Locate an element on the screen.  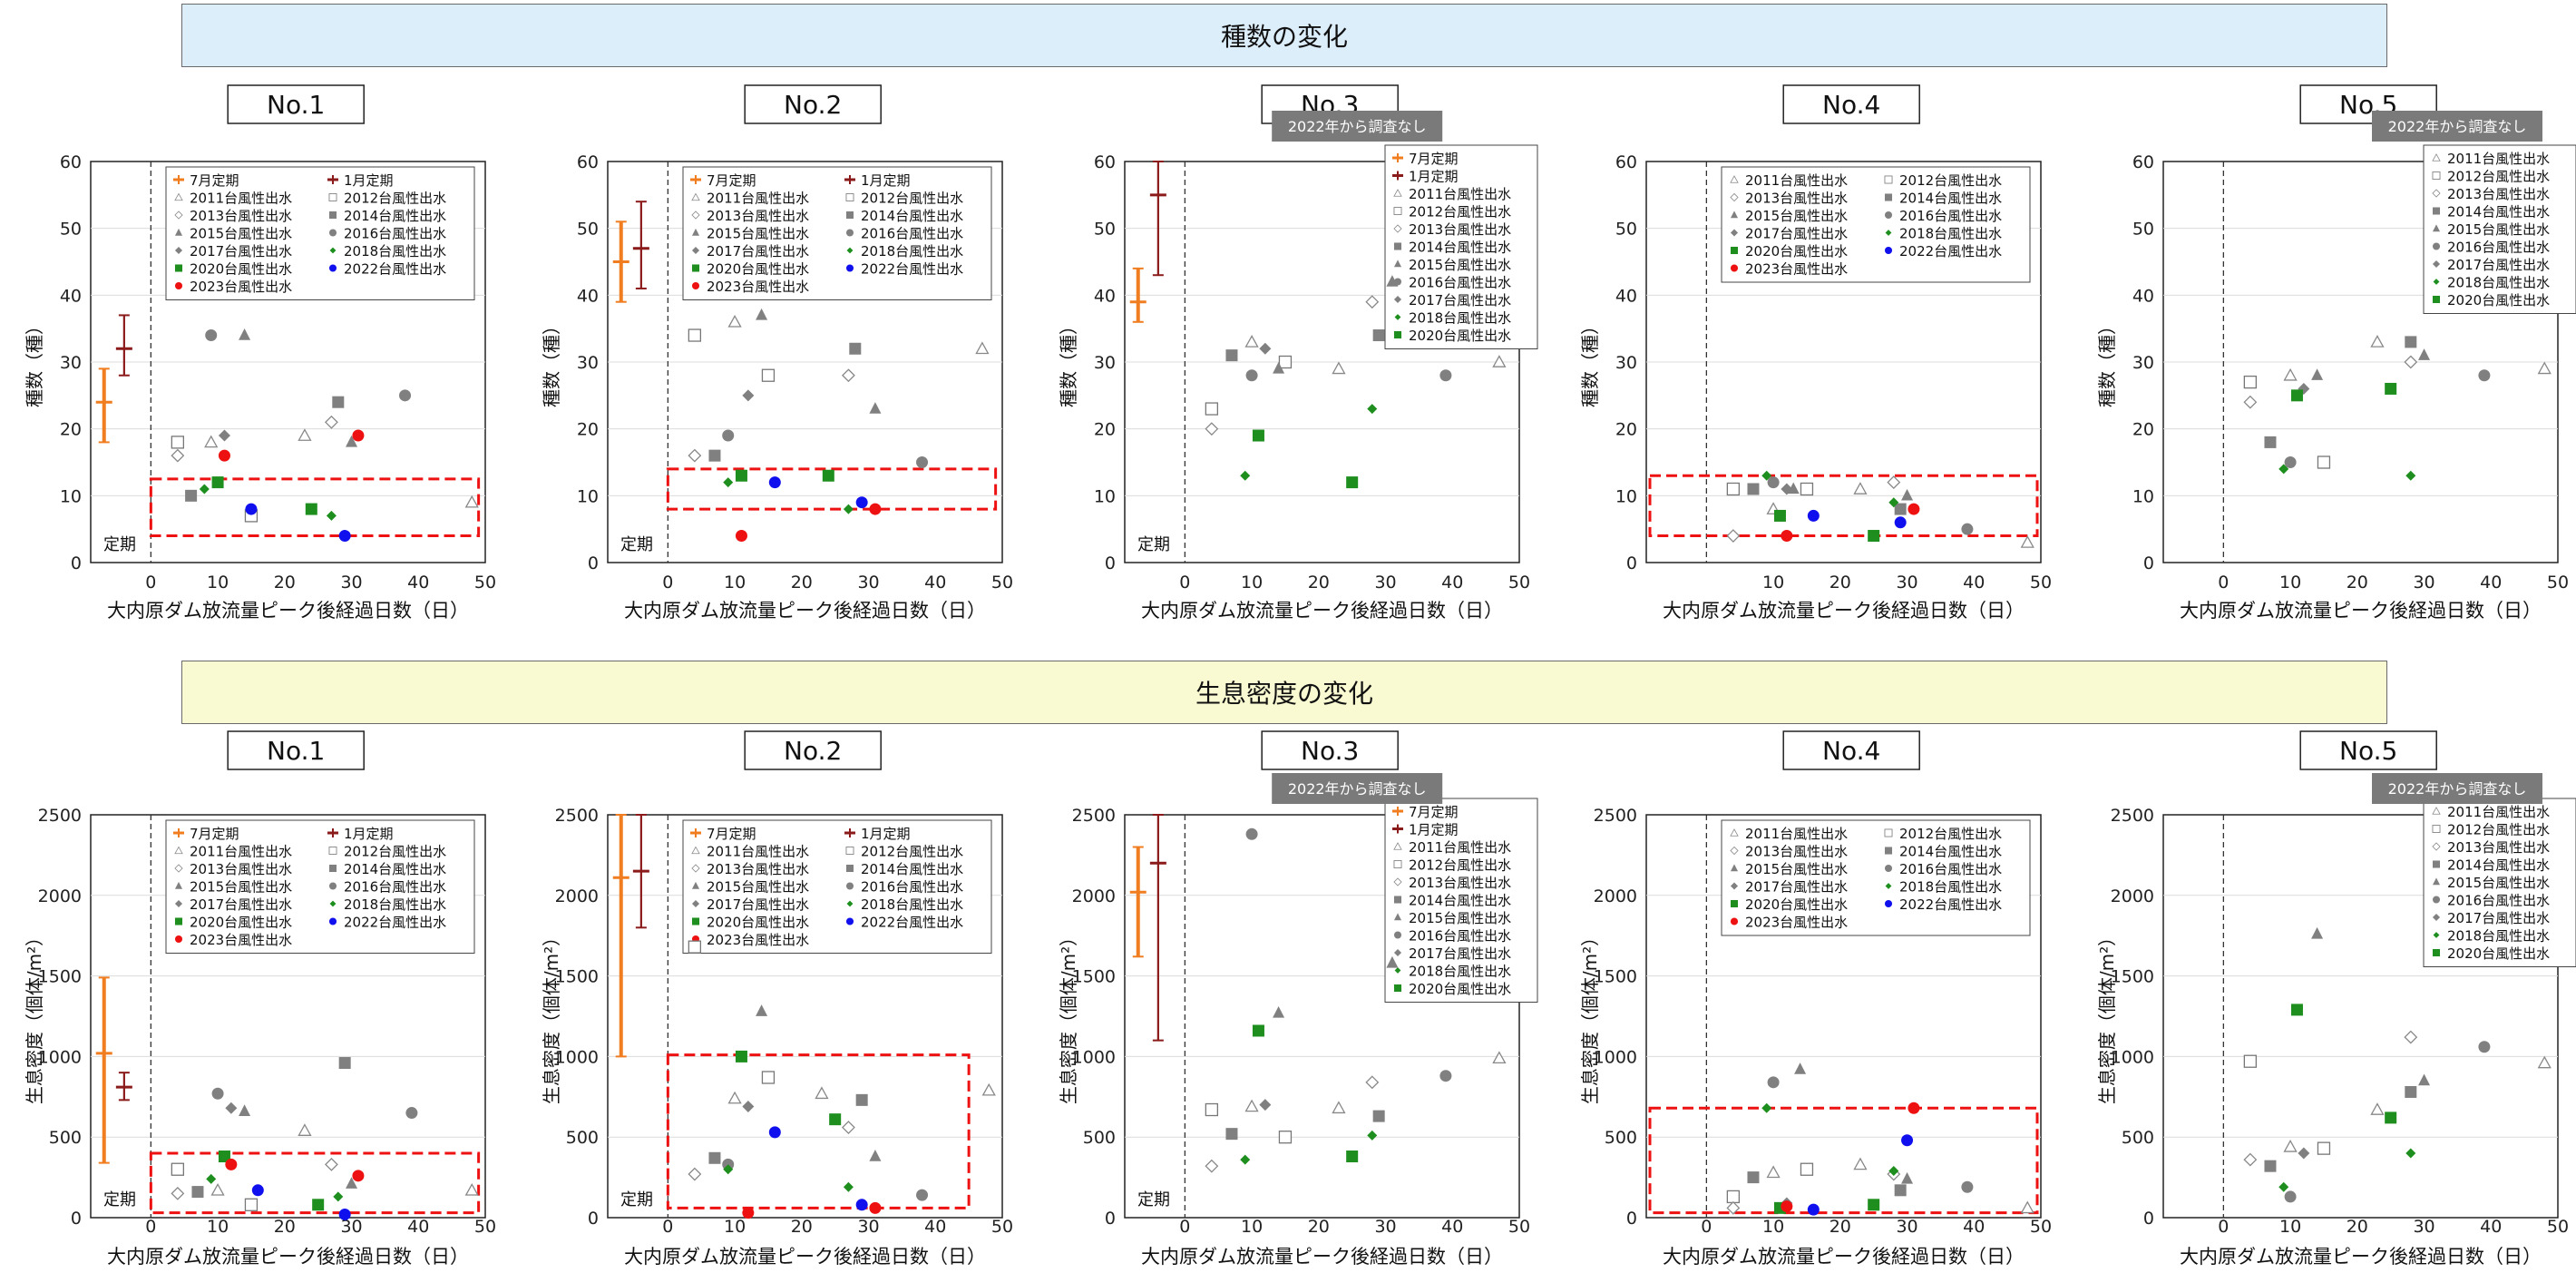
y-tick-label: 20 is located at coordinates (1626, 430).